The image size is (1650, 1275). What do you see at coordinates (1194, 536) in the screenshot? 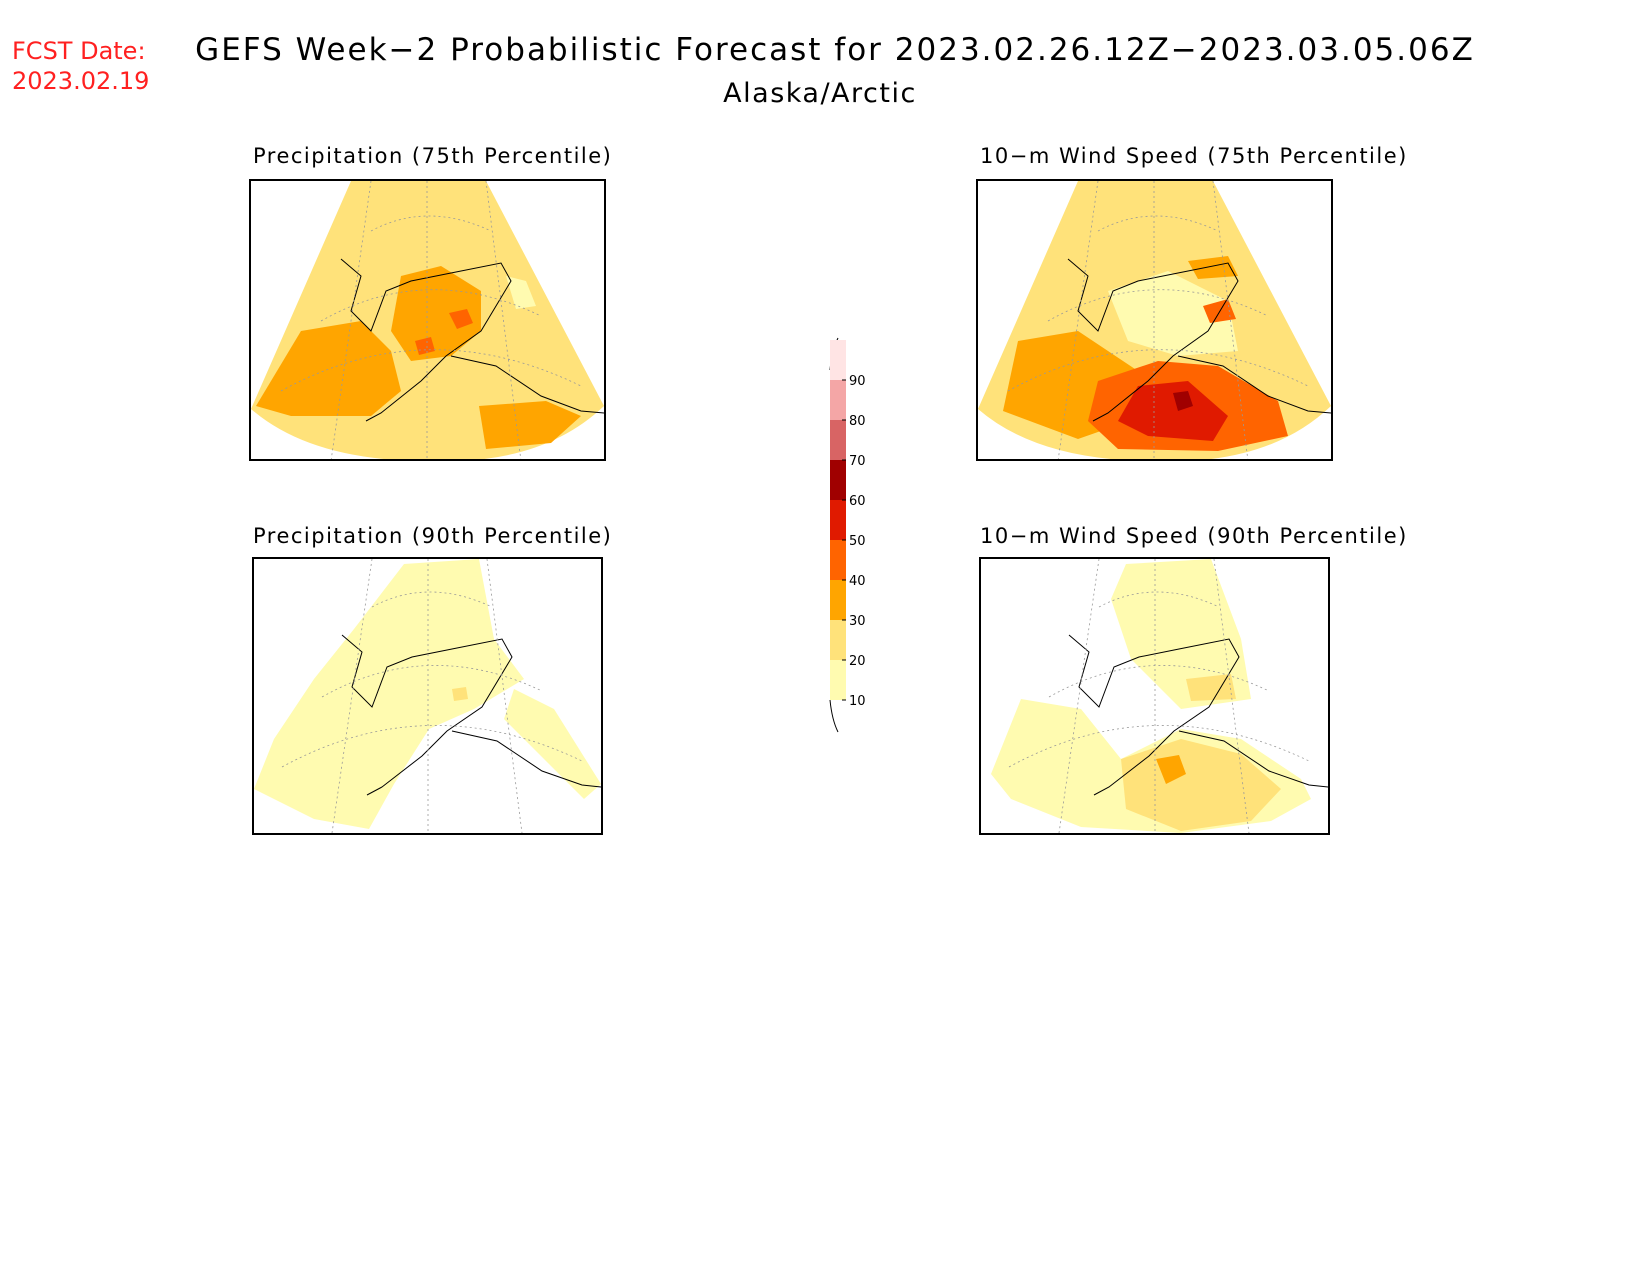
I see `panel-title-wind90: 10−m Wind Speed (90th Percentile)` at bounding box center [1194, 536].